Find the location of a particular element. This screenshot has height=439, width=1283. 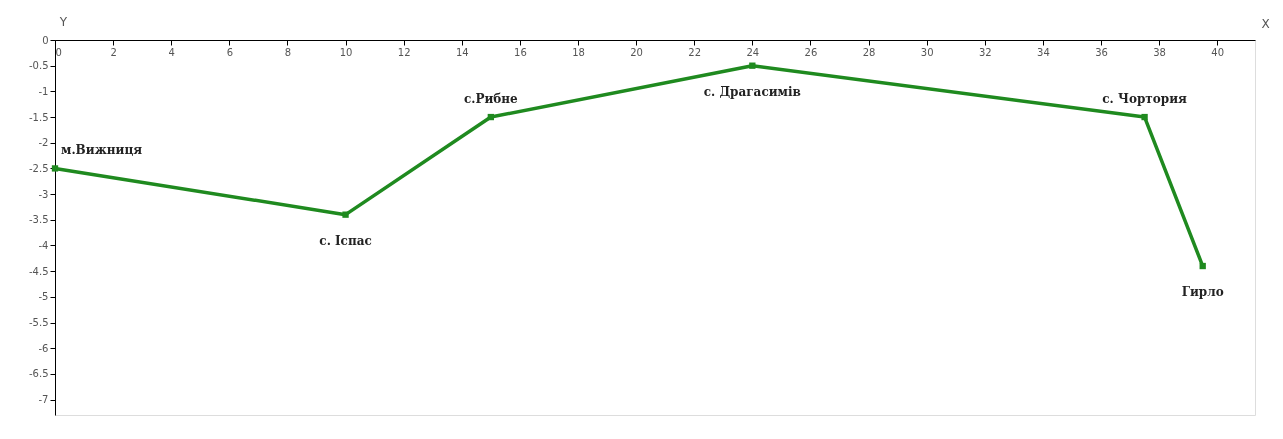

x-tick-label: 40 is located at coordinates (1218, 52).